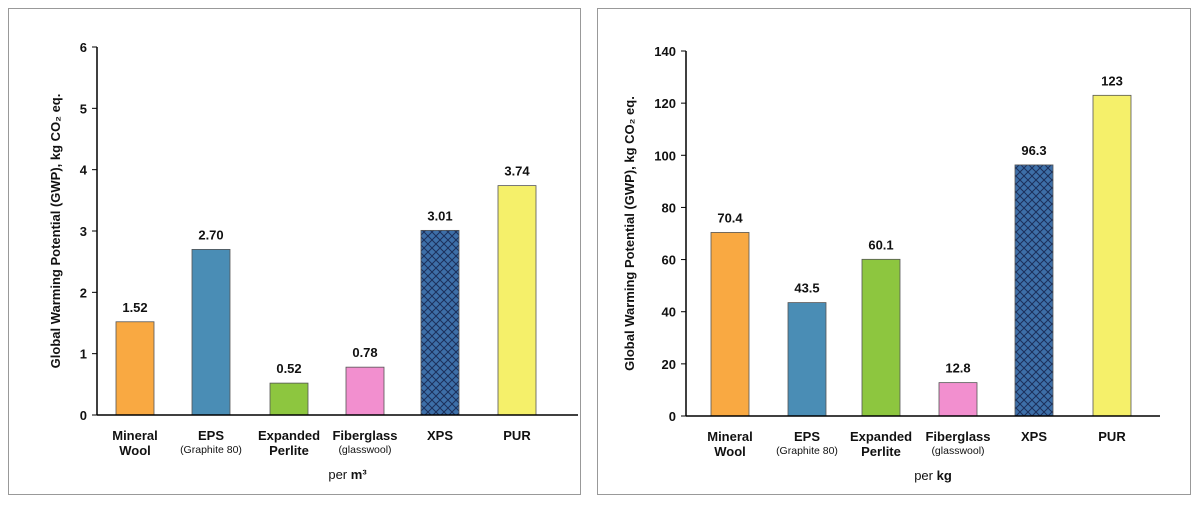 The image size is (1200, 522). Describe the element at coordinates (665, 155) in the screenshot. I see `y-tick-label: 100` at that location.